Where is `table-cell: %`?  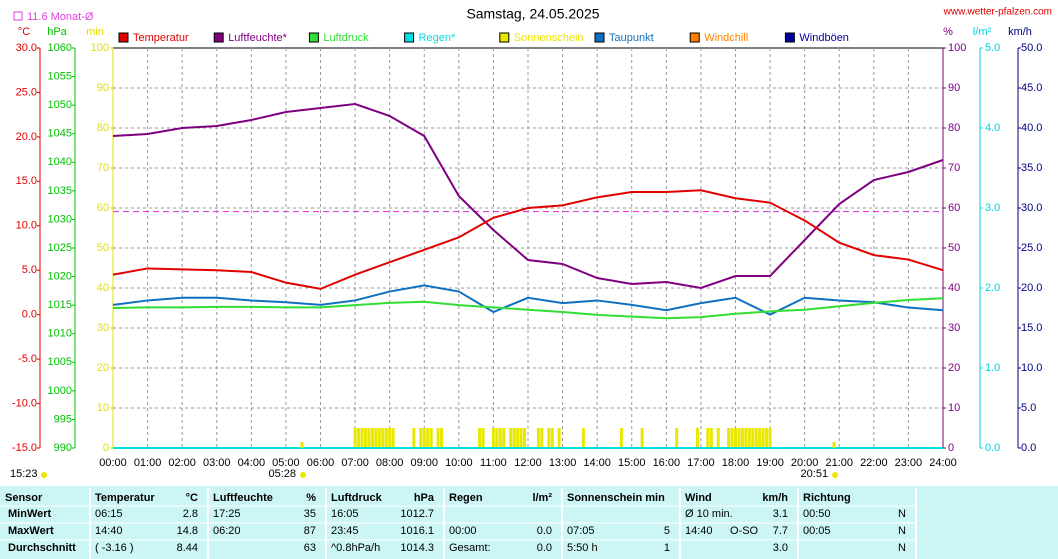
table-cell: % is located at coordinates (311, 498).